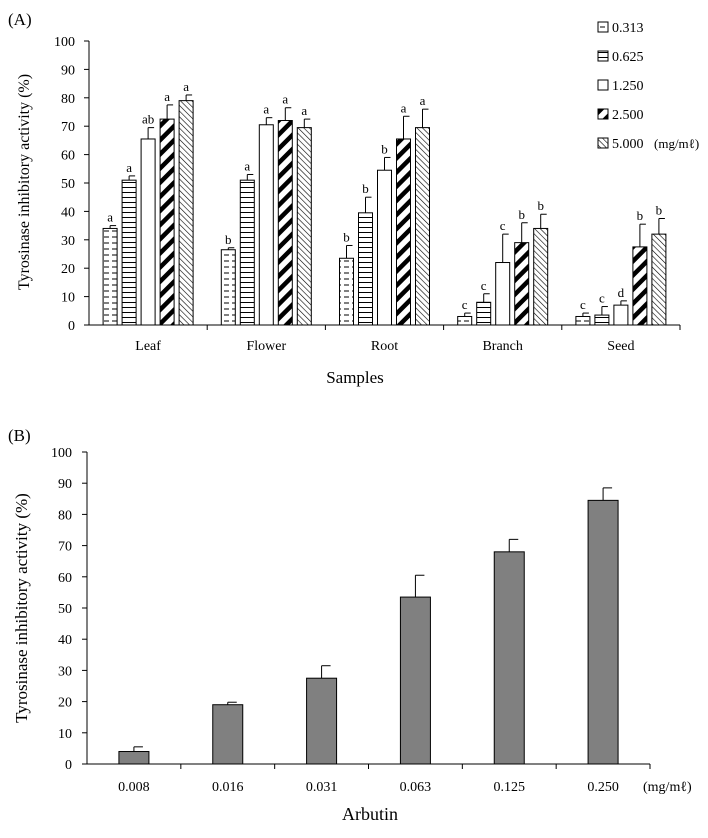  Describe the element at coordinates (148, 119) in the screenshot. I see `chart-a-significance-label: ab` at that location.